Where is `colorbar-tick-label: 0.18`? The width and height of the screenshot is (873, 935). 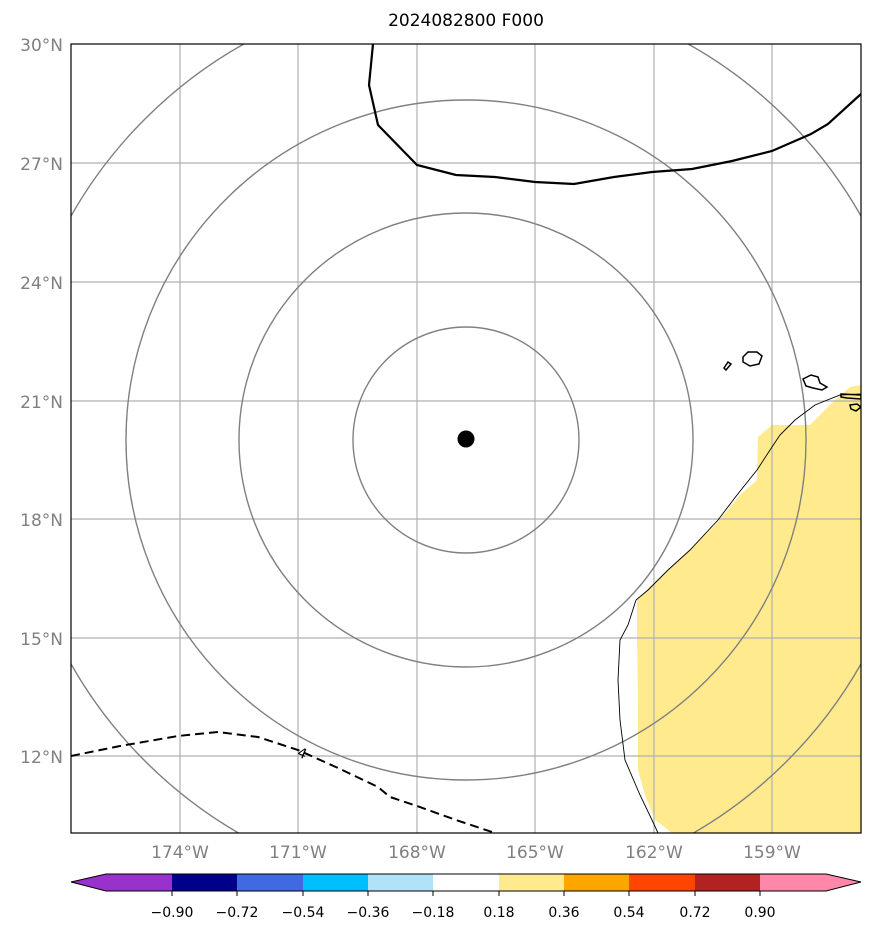
colorbar-tick-label: 0.18 is located at coordinates (498, 913).